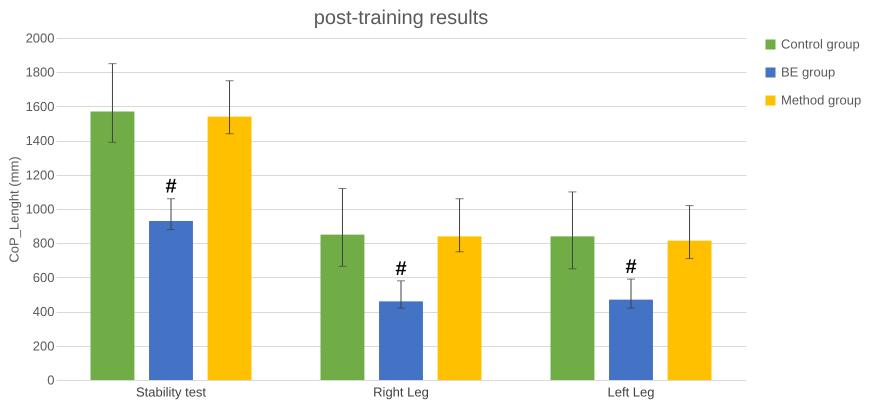 The height and width of the screenshot is (405, 870). What do you see at coordinates (43, 277) in the screenshot?
I see `y-tick-label: 600` at bounding box center [43, 277].